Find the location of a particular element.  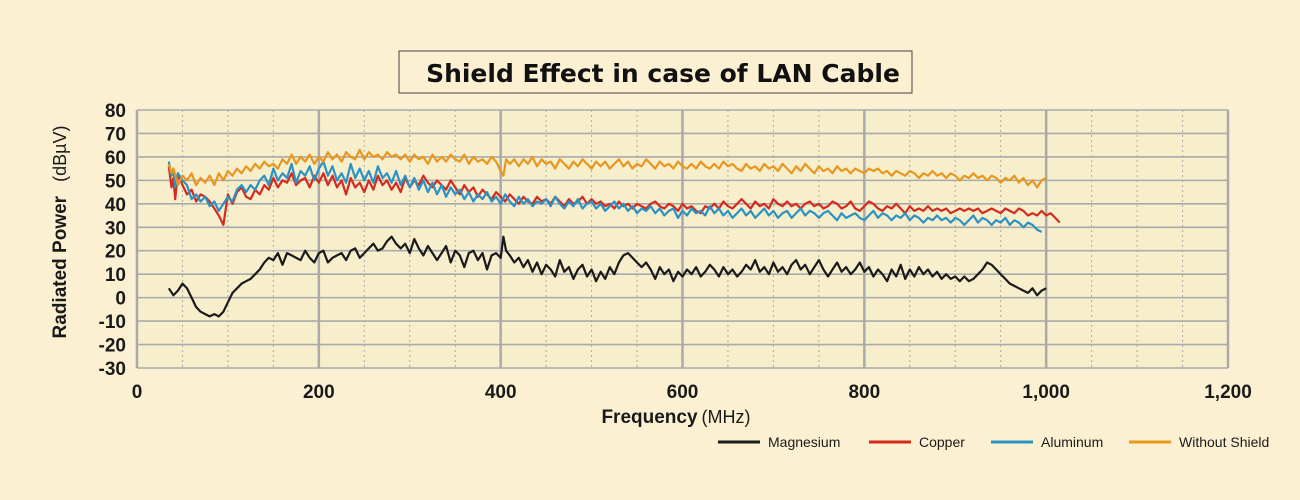

legend: Magnesium Copper Aluminum Without Shield is located at coordinates (993, 442).